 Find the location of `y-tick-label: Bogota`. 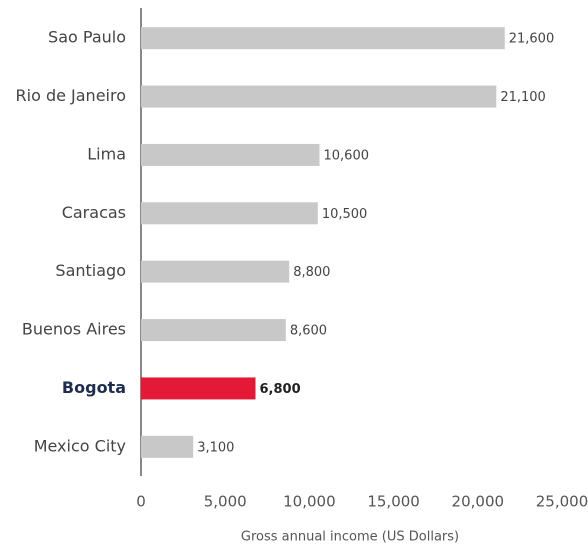

y-tick-label: Bogota is located at coordinates (94, 387).